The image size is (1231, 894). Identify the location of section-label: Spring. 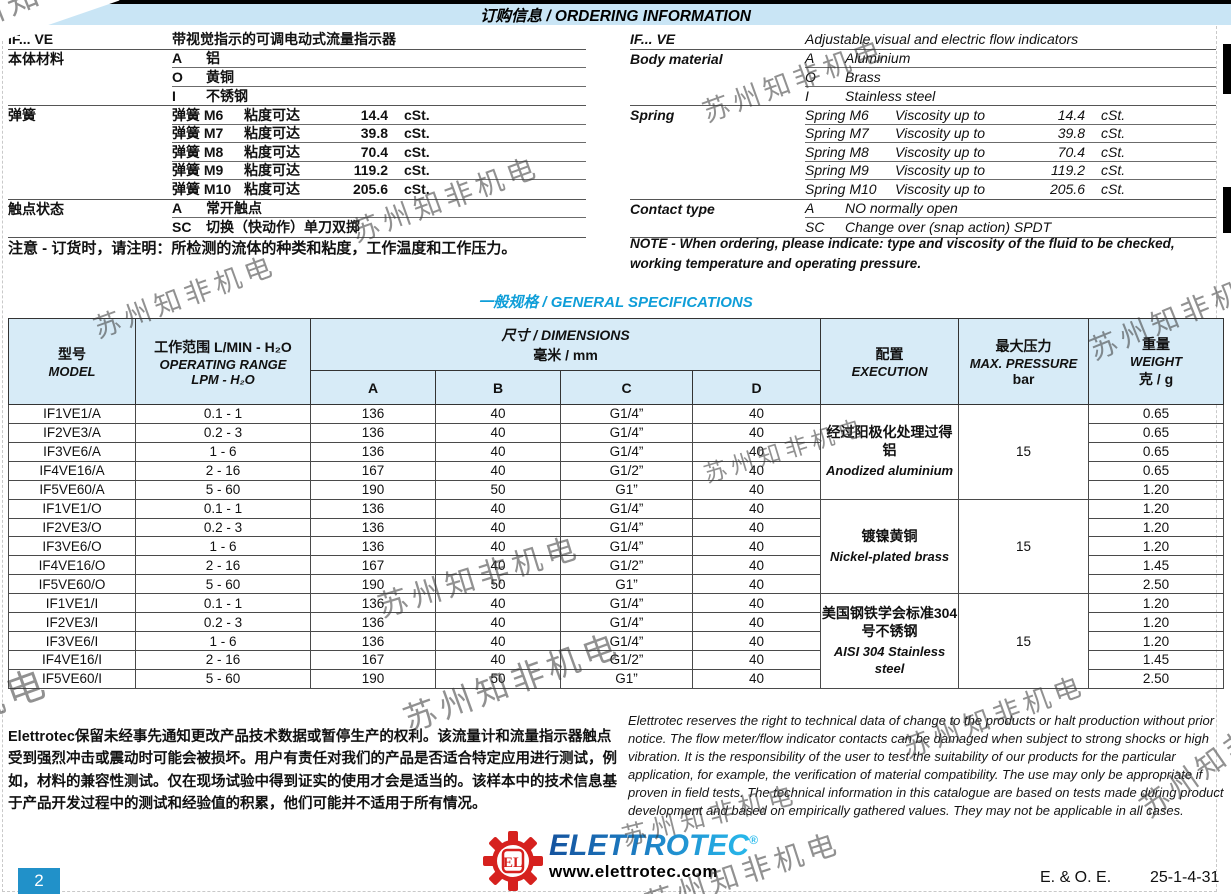
(652, 115).